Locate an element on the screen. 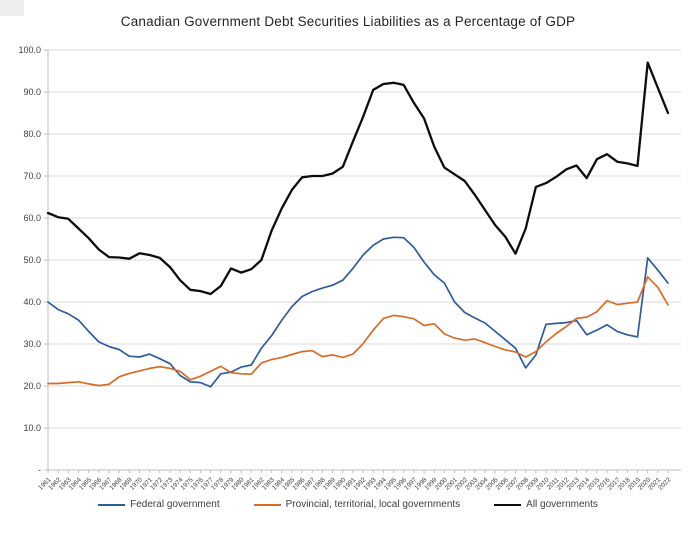 The height and width of the screenshot is (537, 696). y-tick-label: 50.0 is located at coordinates (32, 260).